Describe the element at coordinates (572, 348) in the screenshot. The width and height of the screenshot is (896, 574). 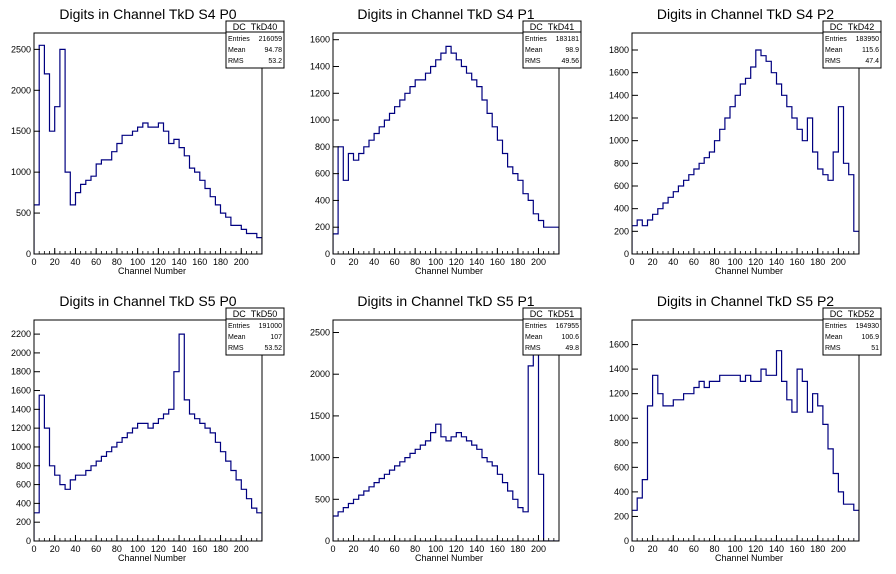
I see `stats-rms-value: 49.8` at that location.